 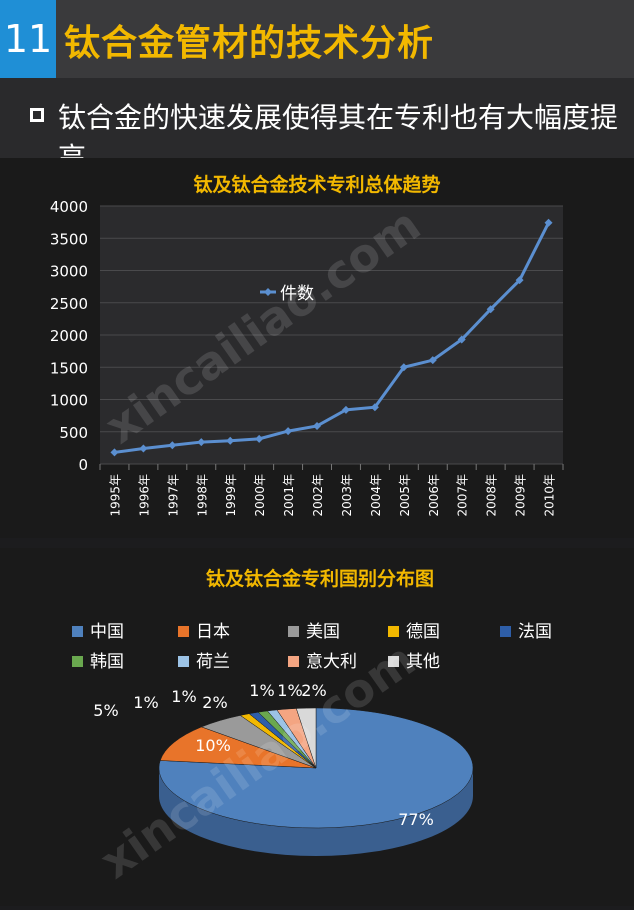 I want to click on pie-data-label-1: 10%, so click(x=213, y=745).